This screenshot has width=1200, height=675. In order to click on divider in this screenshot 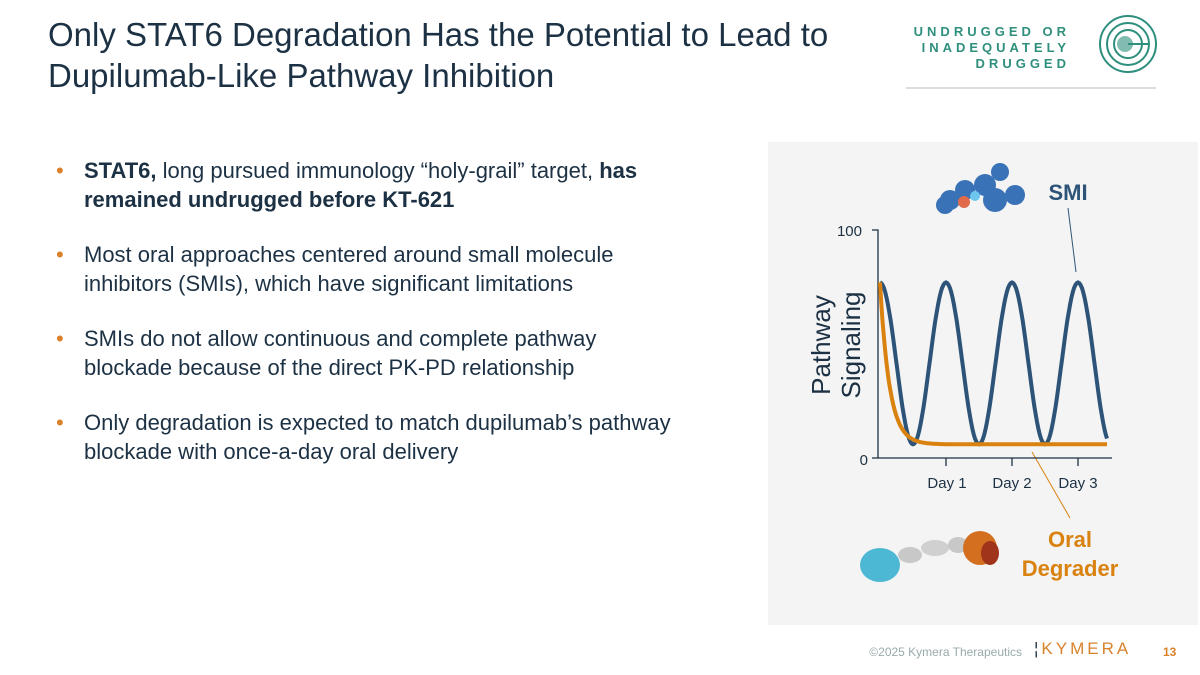, I will do `click(1031, 88)`.